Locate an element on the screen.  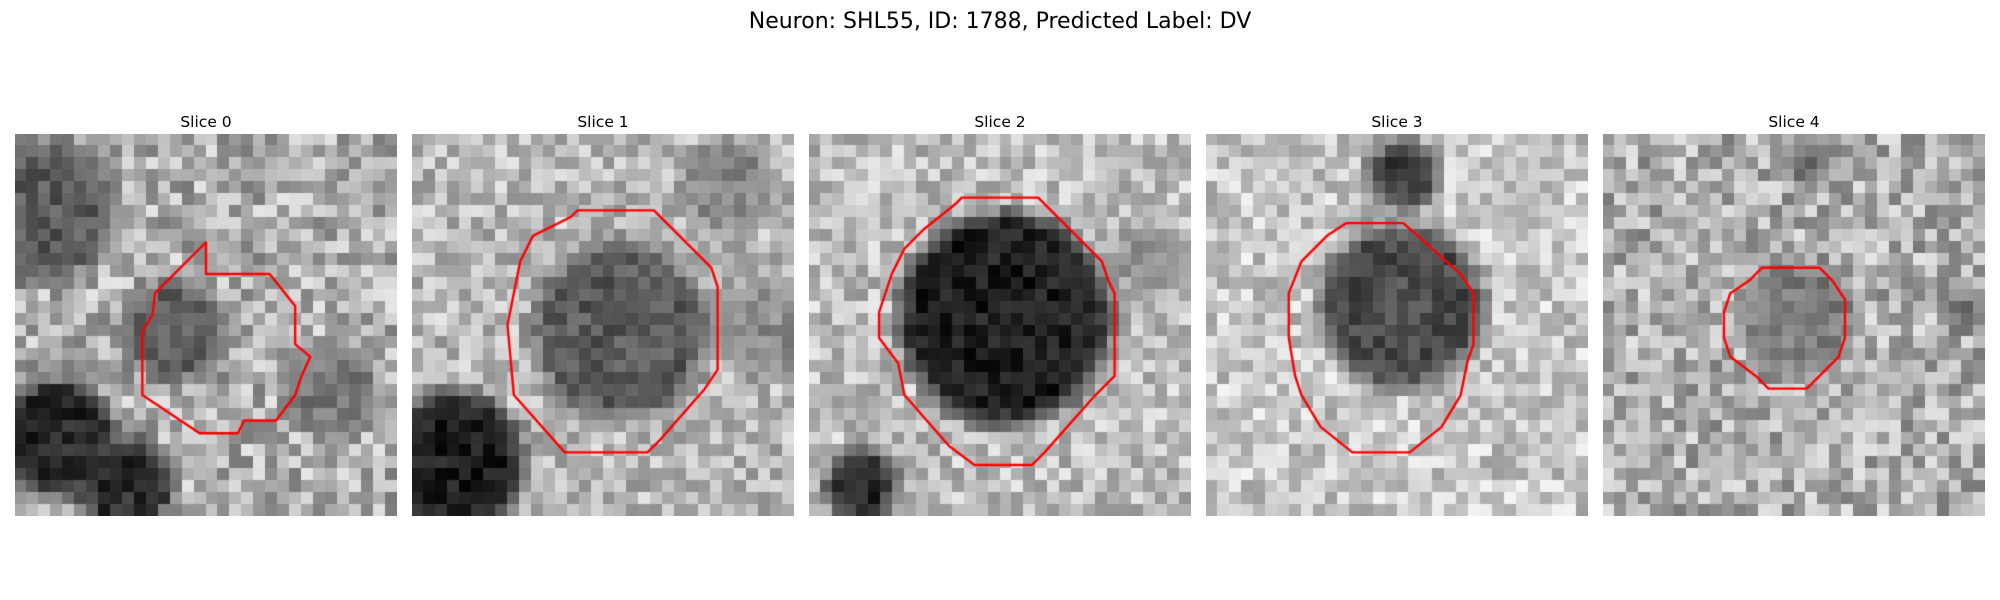
slice-title: Slice 1 is located at coordinates (603, 122).